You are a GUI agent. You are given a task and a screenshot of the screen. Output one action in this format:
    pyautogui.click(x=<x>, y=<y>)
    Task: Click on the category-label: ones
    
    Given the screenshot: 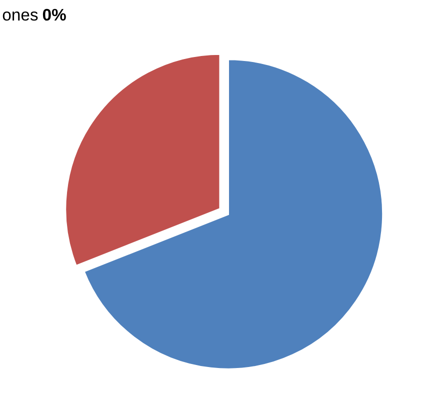 What is the action you would take?
    pyautogui.click(x=20, y=16)
    